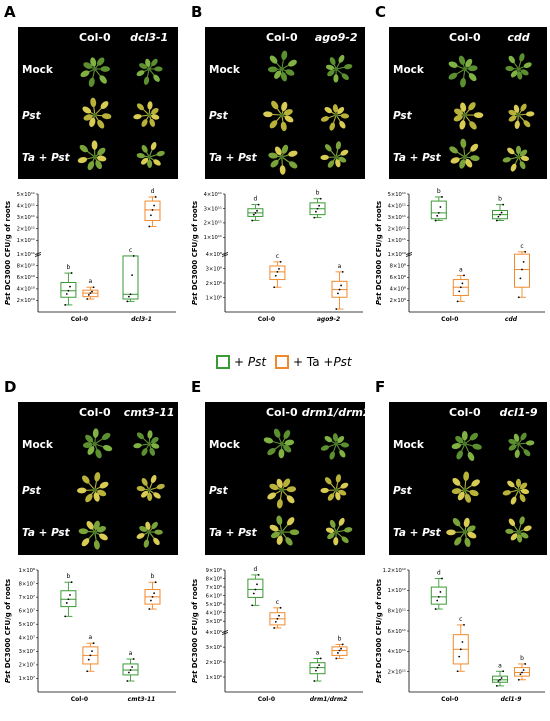  Describe the element at coordinates (339, 647) in the screenshot. I see `box-ta-pst-1: b` at that location.